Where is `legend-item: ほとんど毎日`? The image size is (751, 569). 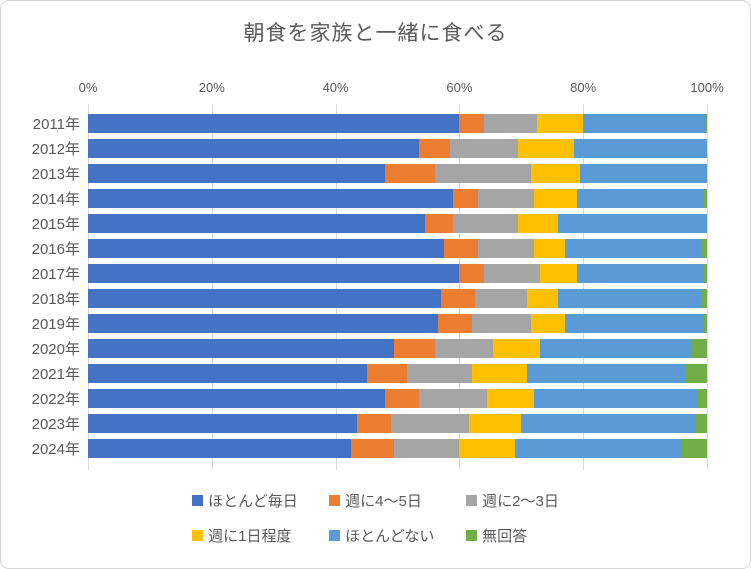 legend-item: ほとんど毎日 is located at coordinates (245, 500).